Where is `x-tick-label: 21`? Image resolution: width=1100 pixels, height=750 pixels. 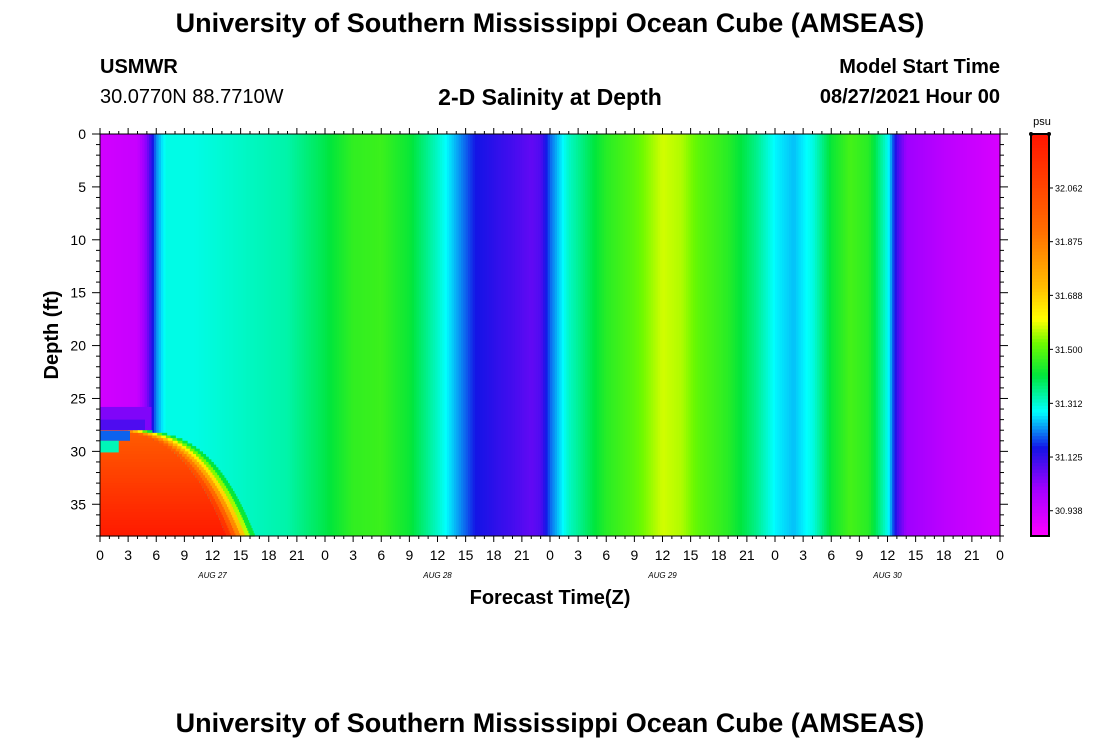 x-tick-label: 21 is located at coordinates (297, 555).